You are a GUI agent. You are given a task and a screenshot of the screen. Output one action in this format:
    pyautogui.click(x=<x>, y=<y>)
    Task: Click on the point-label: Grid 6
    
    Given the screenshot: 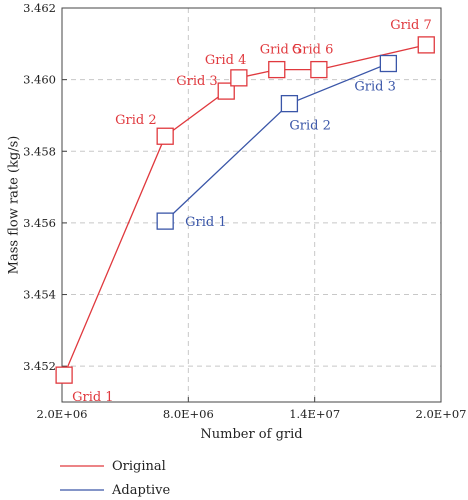 What is the action you would take?
    pyautogui.click(x=312, y=50)
    